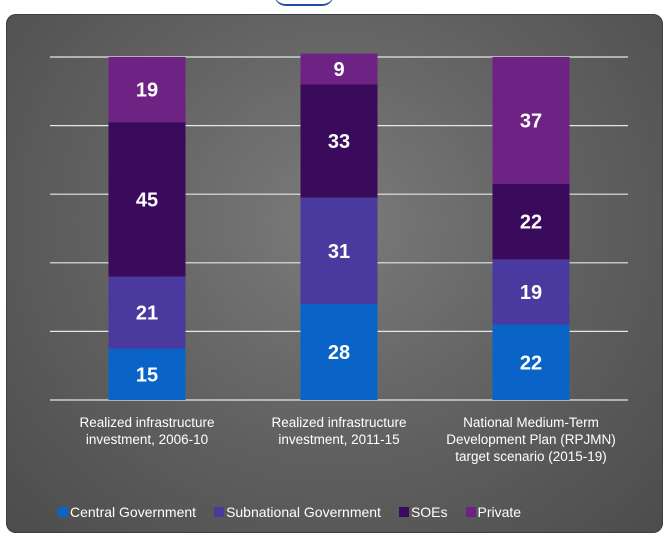  I want to click on legend-item: Private, so click(493, 512).